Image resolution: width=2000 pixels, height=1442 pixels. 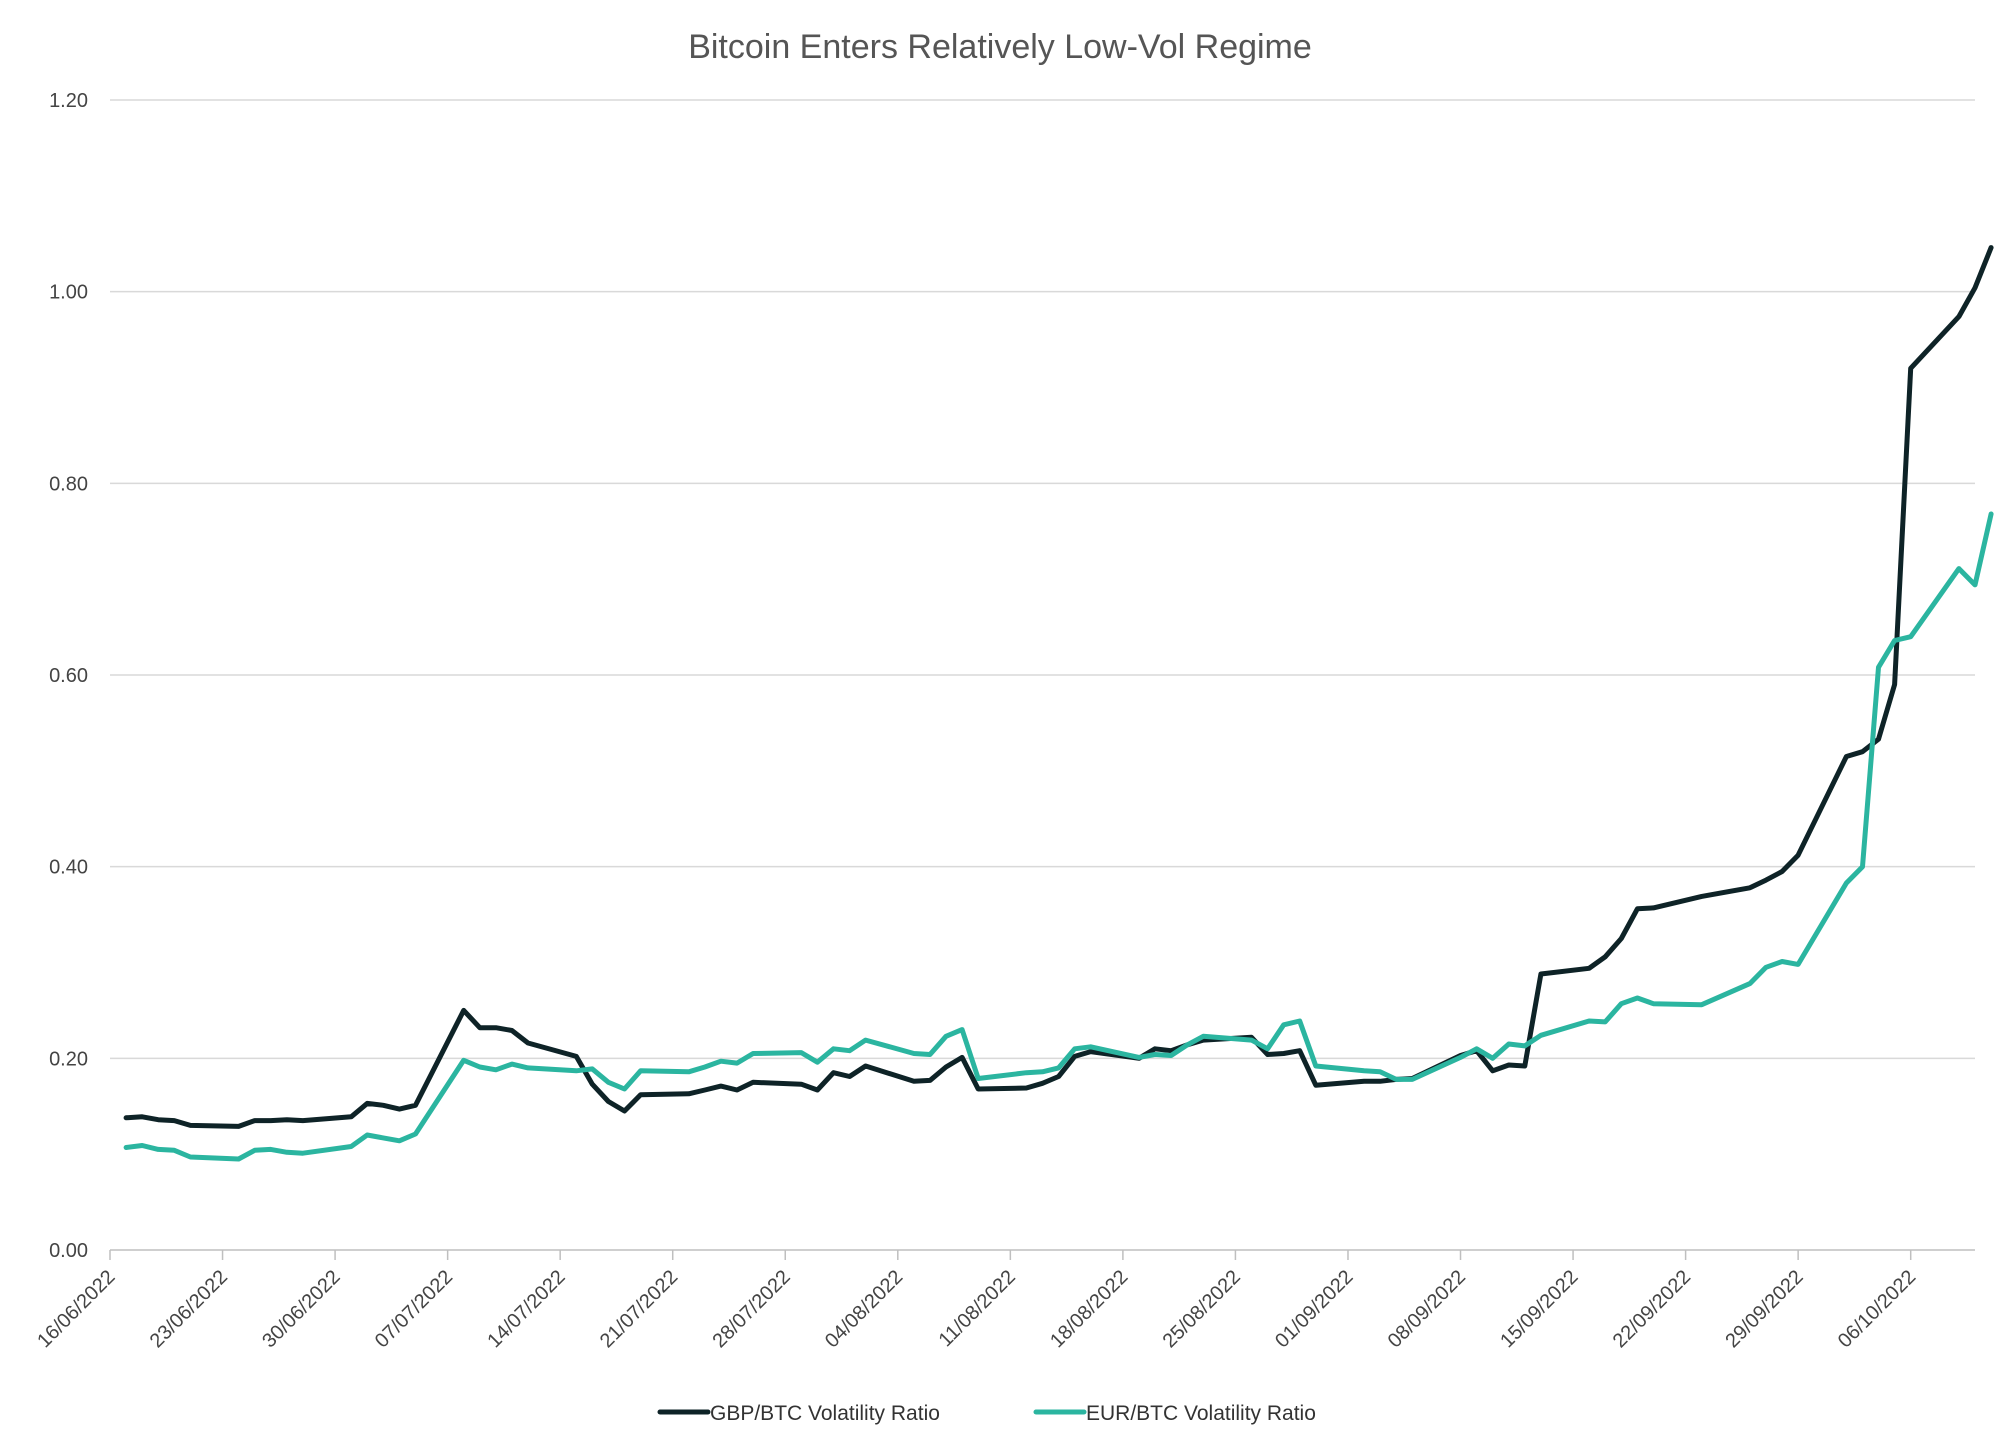 I want to click on legend-label-eur: EUR/BTC Volatility Ratio, so click(x=1201, y=1413).